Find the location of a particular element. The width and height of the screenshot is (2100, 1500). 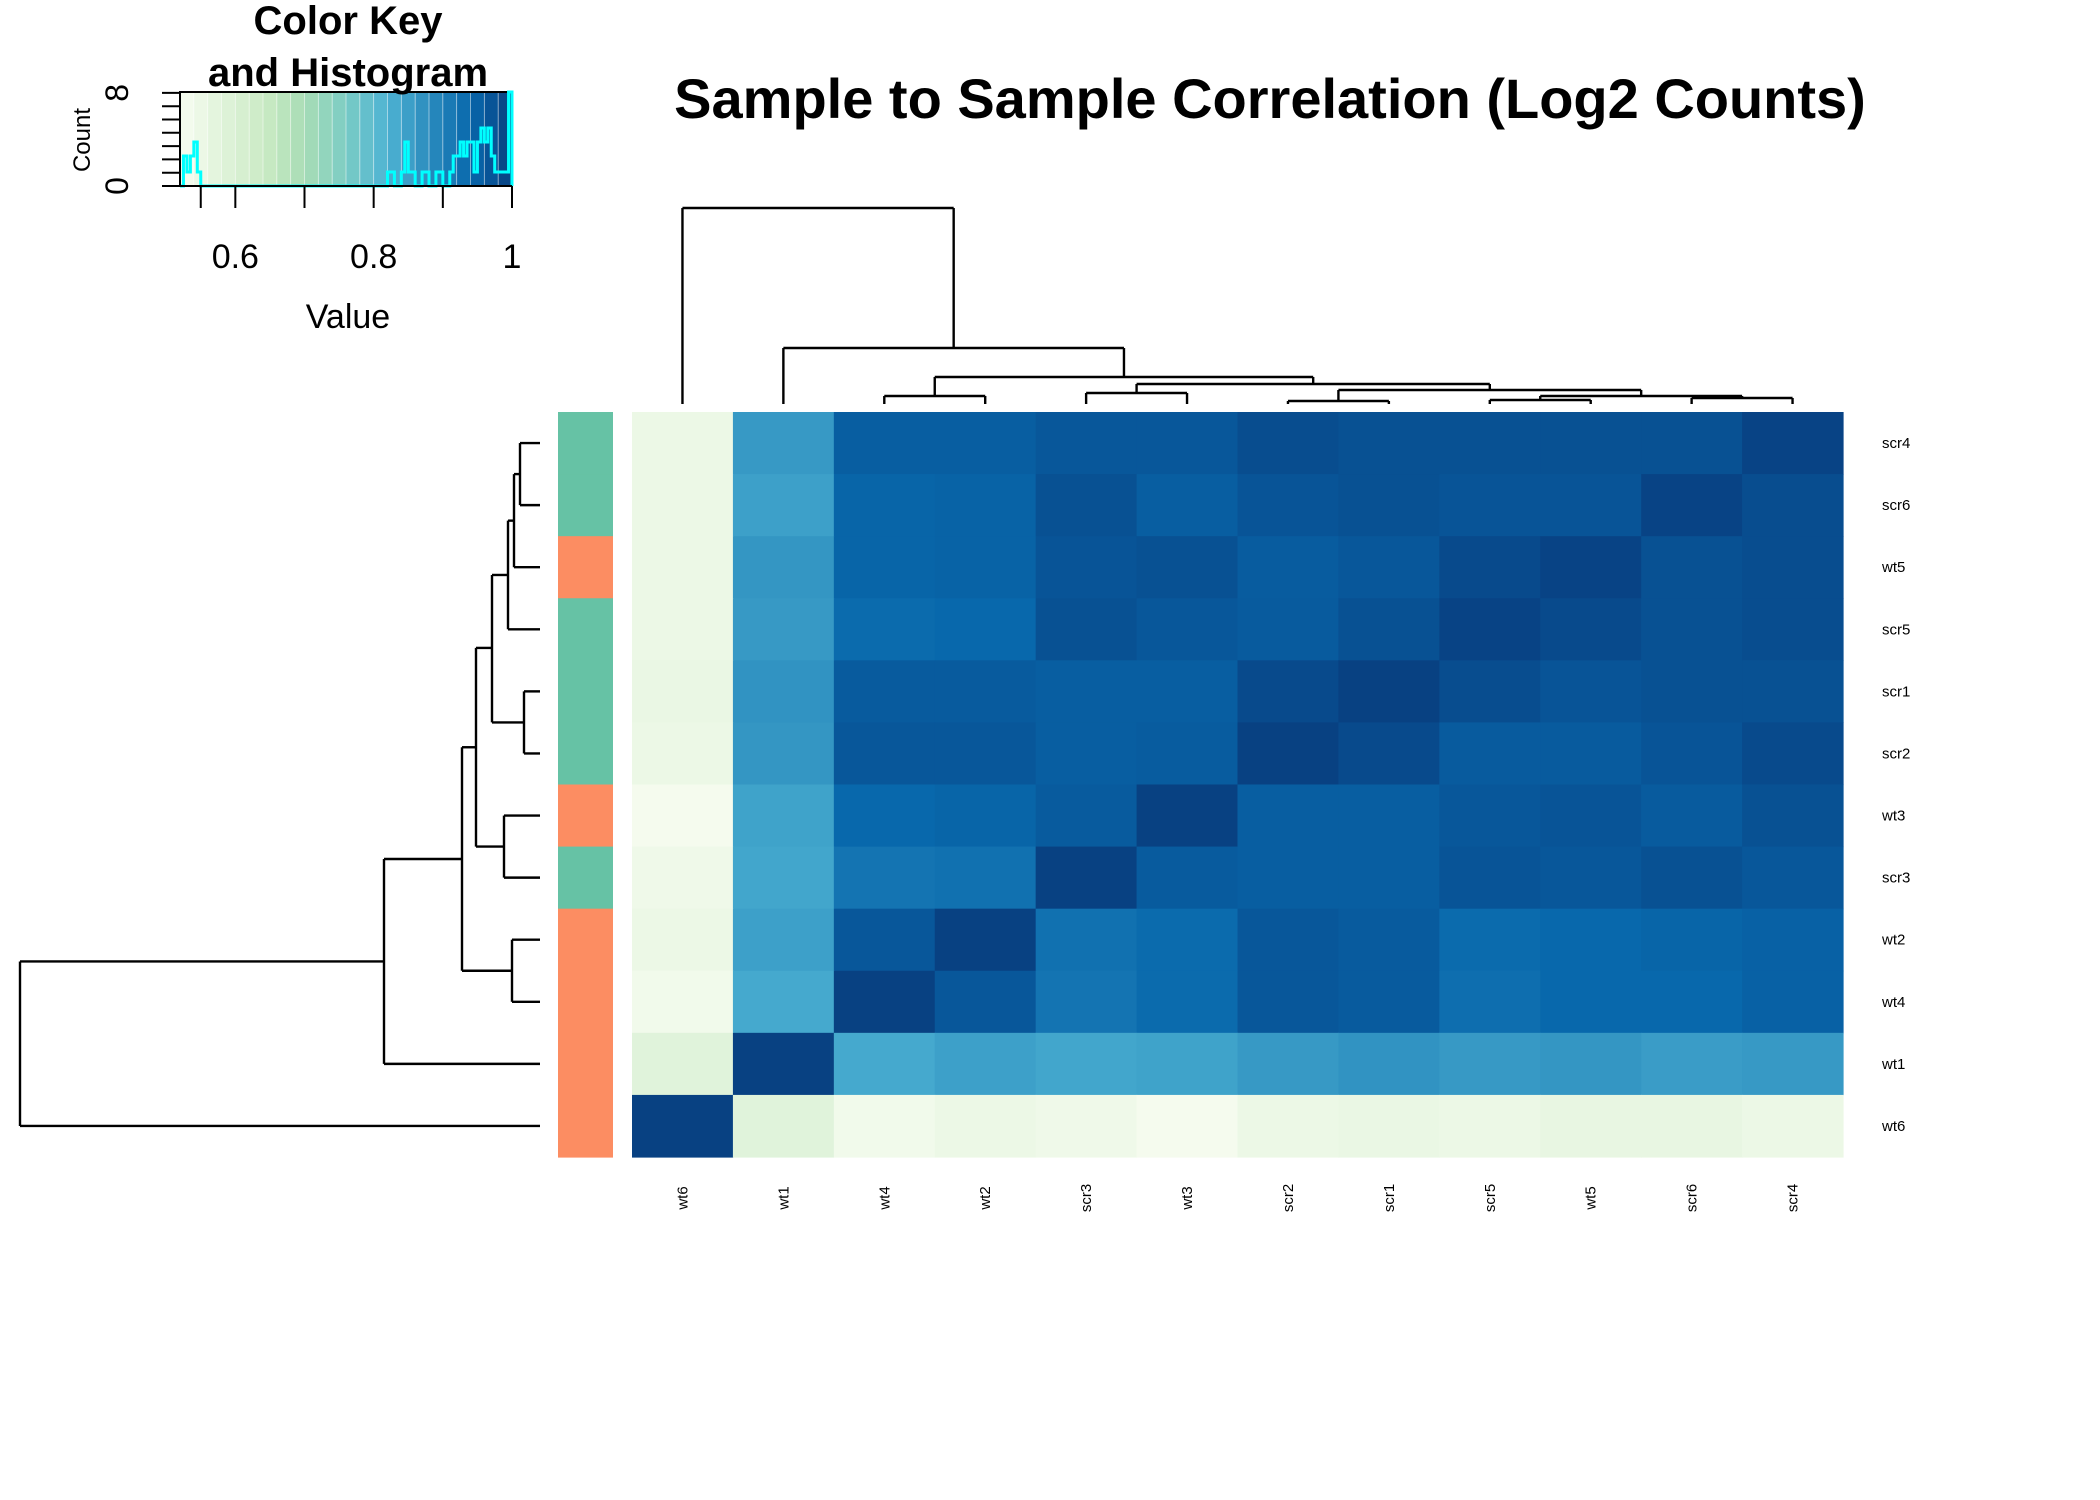

column-label: scr2 is located at coordinates (1288, 1198).